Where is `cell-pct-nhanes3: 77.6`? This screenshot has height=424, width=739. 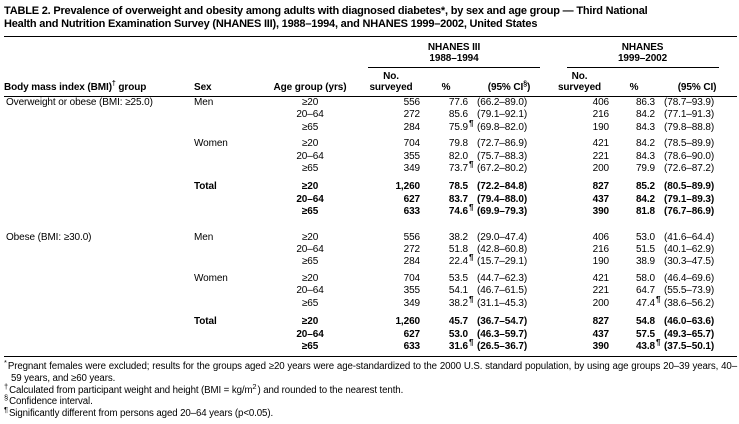 cell-pct-nhanes3: 77.6 is located at coordinates (458, 102).